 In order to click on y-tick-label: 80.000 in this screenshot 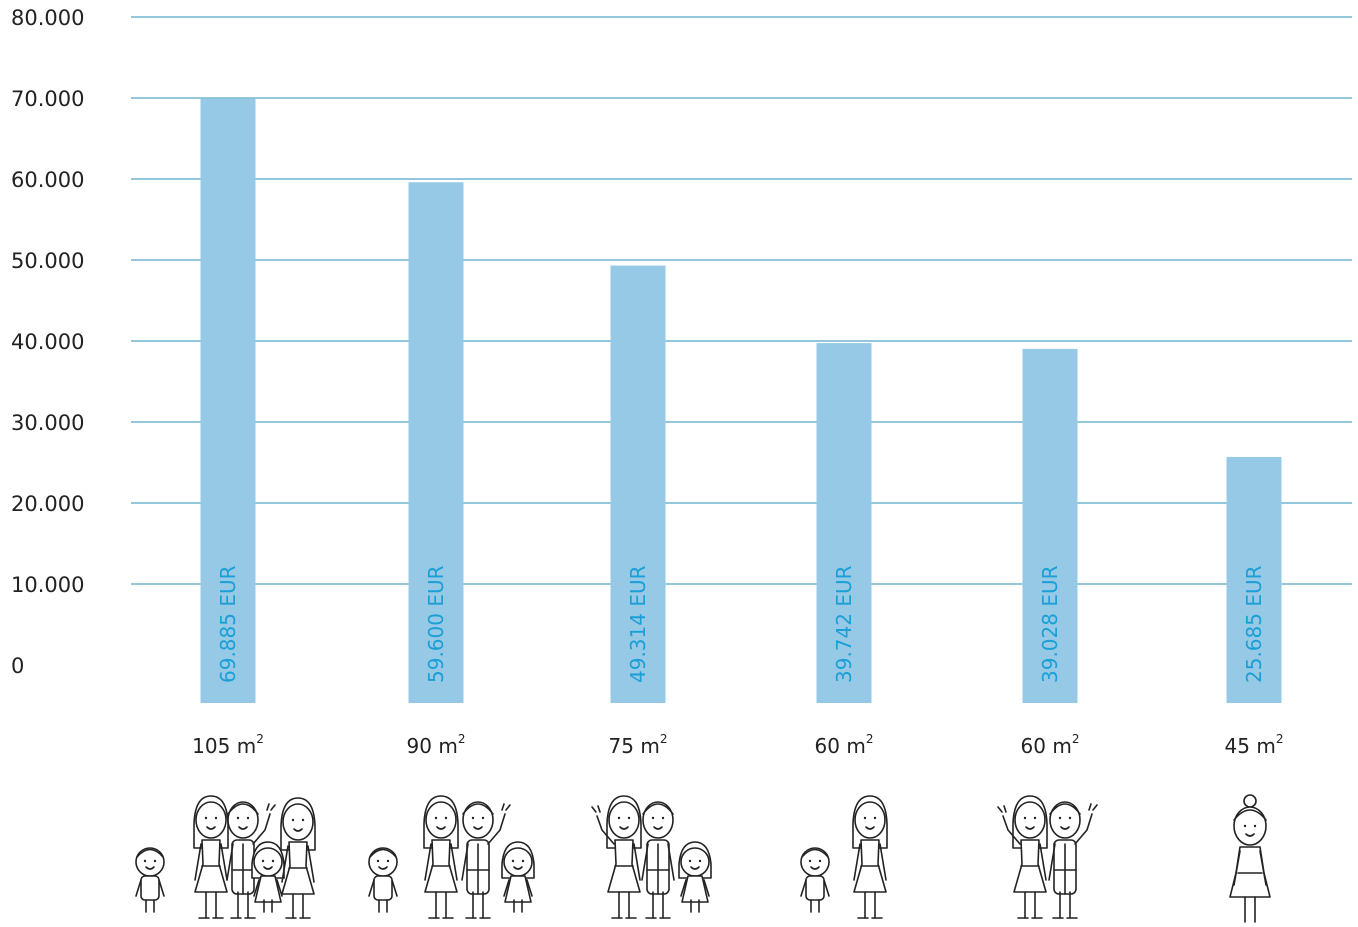, I will do `click(47, 18)`.